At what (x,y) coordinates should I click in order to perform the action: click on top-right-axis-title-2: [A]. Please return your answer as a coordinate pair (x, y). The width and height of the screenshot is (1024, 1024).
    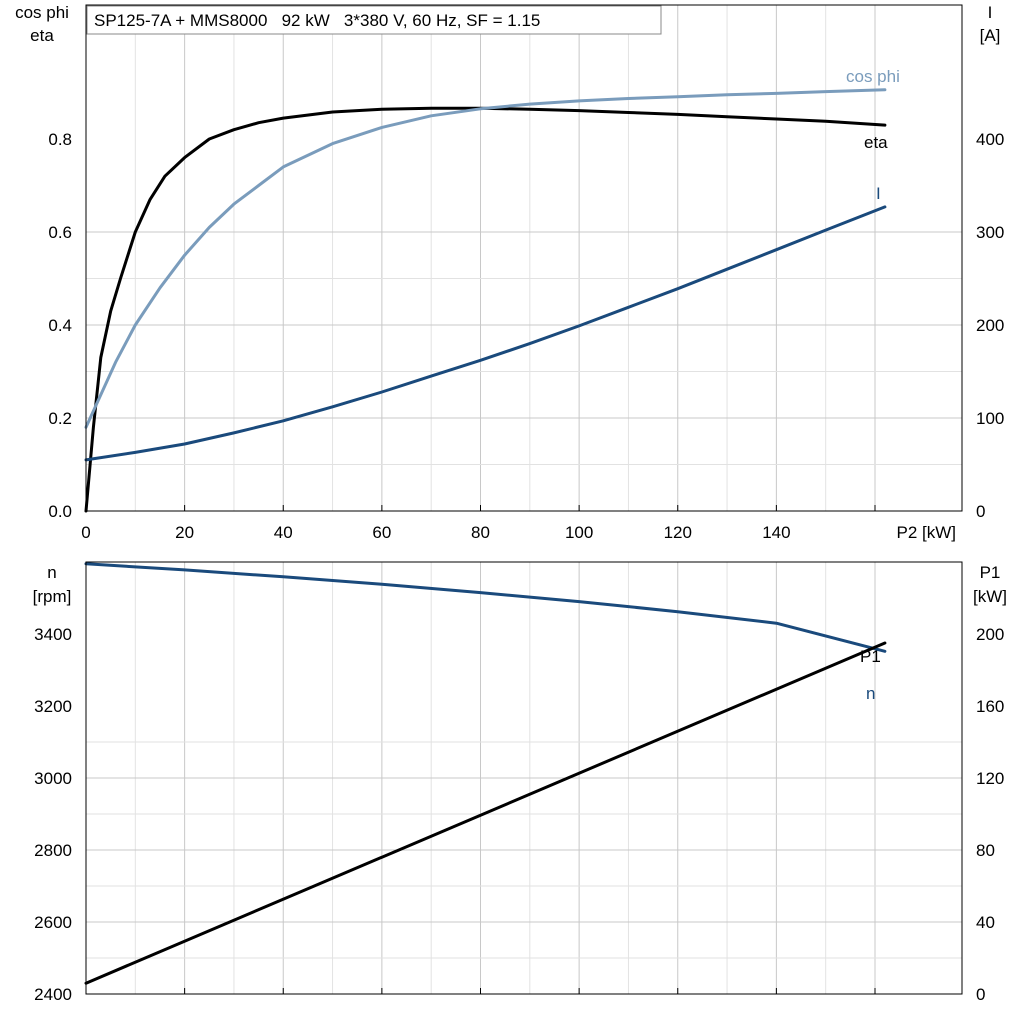
    Looking at the image, I should click on (990, 35).